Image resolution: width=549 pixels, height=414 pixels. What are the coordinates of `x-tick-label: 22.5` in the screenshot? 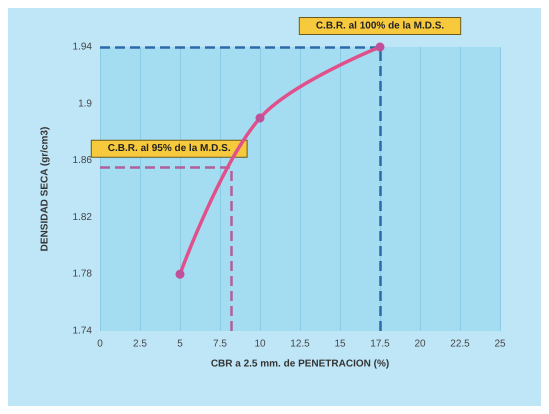 It's located at (460, 344).